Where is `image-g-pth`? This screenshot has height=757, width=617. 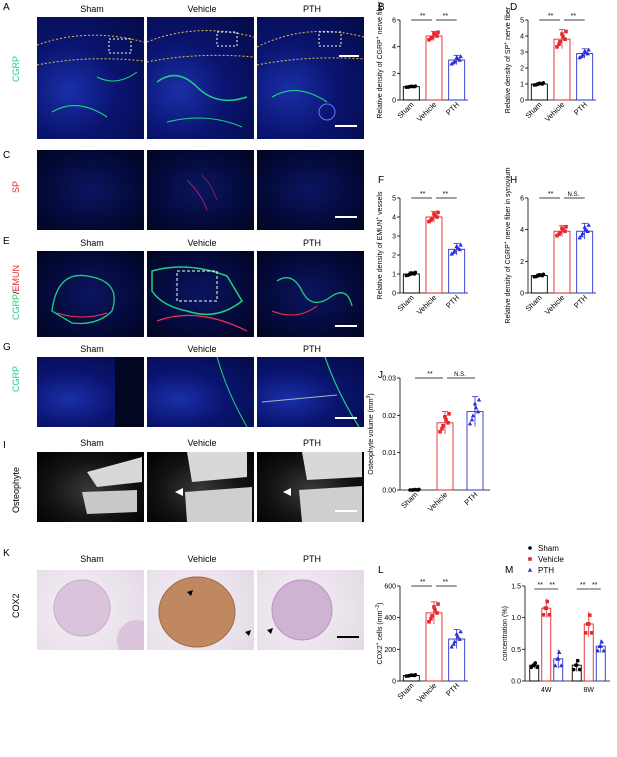 image-g-pth is located at coordinates (310, 392).